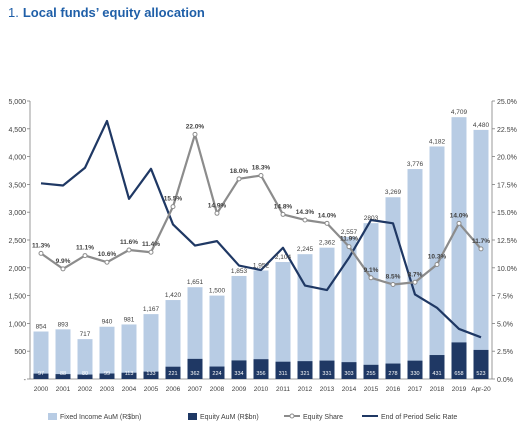  I want to click on equity-bar-label: 113, so click(129, 374).